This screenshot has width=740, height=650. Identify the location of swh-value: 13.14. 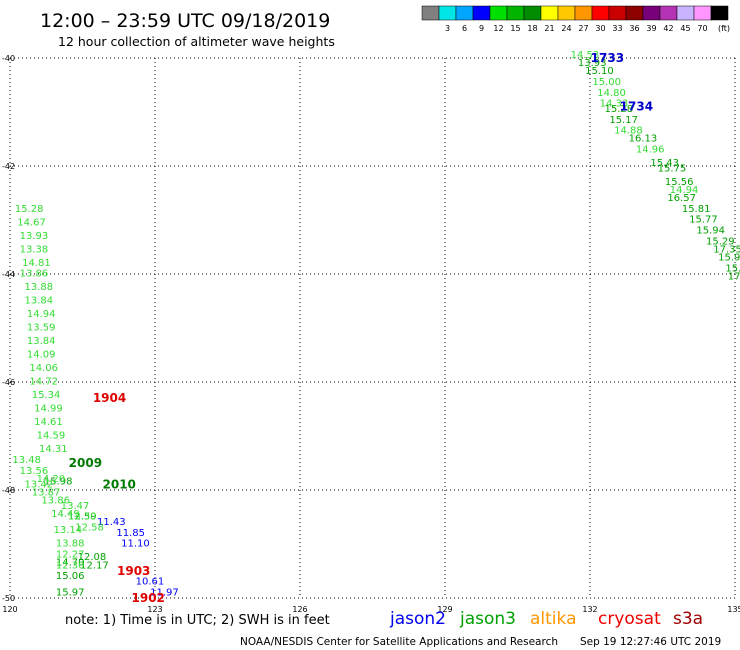
(68, 530).